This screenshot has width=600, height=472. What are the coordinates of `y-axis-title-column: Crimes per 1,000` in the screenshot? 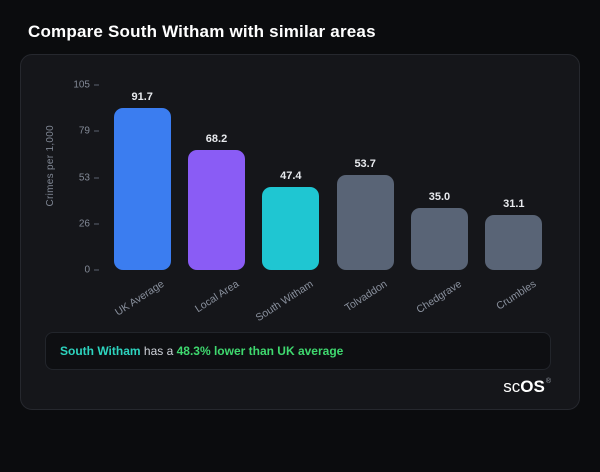 It's located at (50, 205).